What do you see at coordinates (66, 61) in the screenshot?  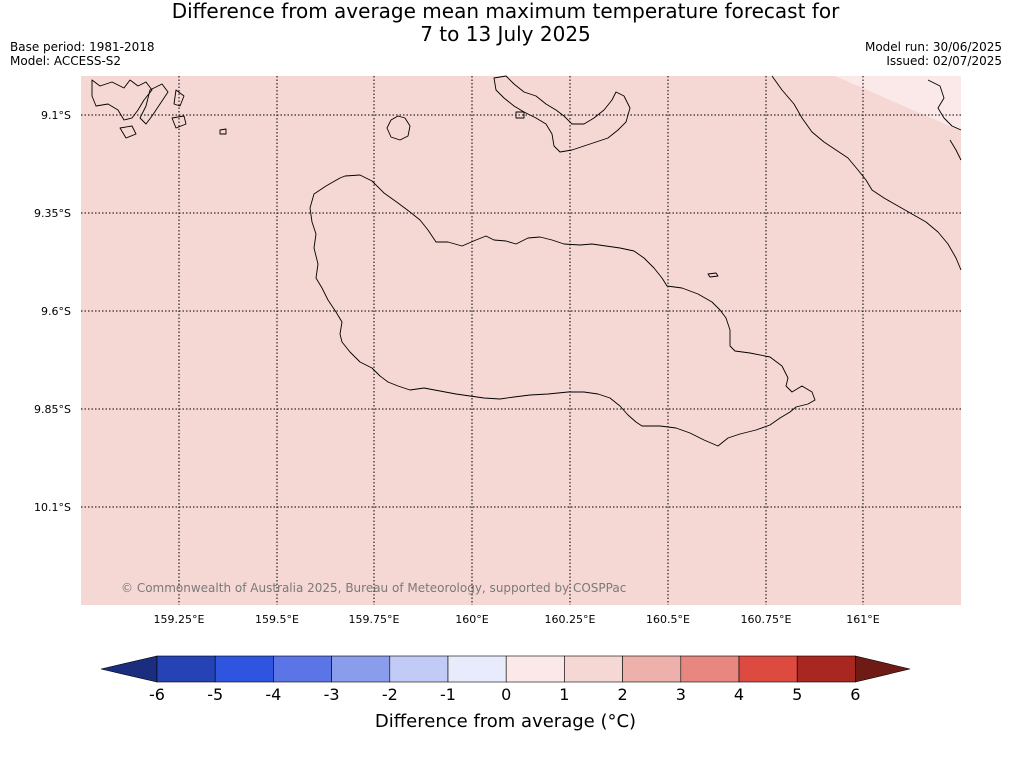 I see `model-name: Model: ACCESS-S2` at bounding box center [66, 61].